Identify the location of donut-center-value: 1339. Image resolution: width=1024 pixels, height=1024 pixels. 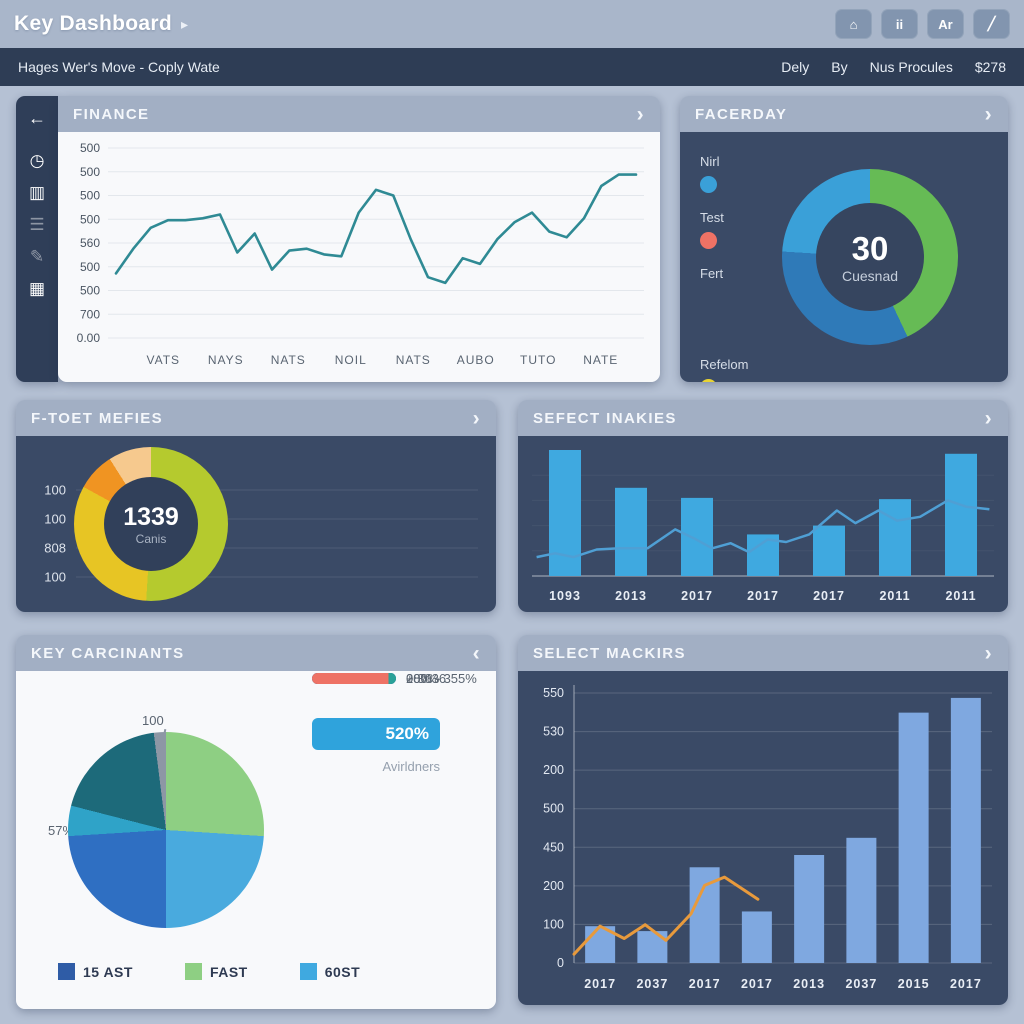
(151, 516).